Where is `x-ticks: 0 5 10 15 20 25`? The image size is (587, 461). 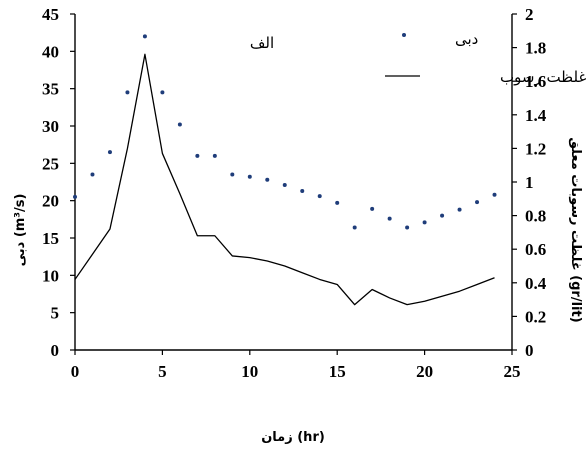 x-ticks: 0 5 10 15 20 25 is located at coordinates (296, 365).